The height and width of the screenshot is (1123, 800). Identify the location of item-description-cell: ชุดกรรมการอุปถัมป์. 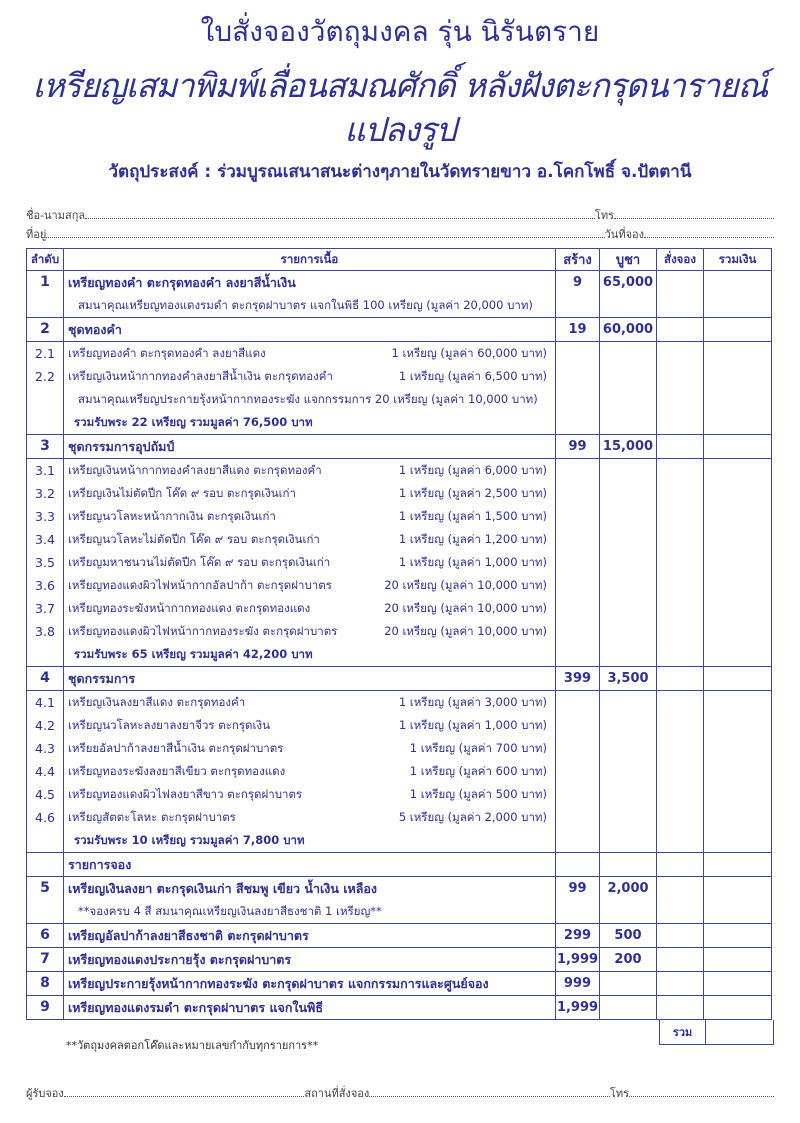
(309, 446).